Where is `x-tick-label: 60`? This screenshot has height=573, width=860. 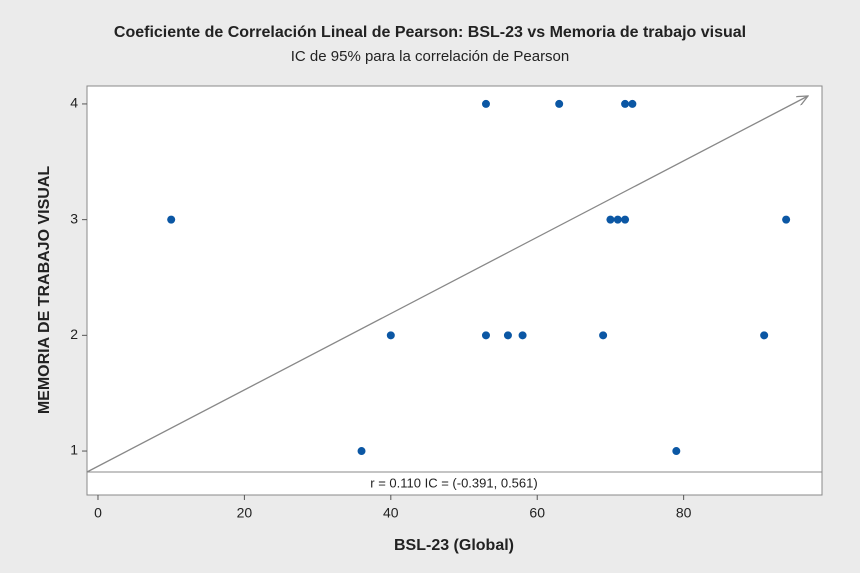
x-tick-label: 60 is located at coordinates (537, 513).